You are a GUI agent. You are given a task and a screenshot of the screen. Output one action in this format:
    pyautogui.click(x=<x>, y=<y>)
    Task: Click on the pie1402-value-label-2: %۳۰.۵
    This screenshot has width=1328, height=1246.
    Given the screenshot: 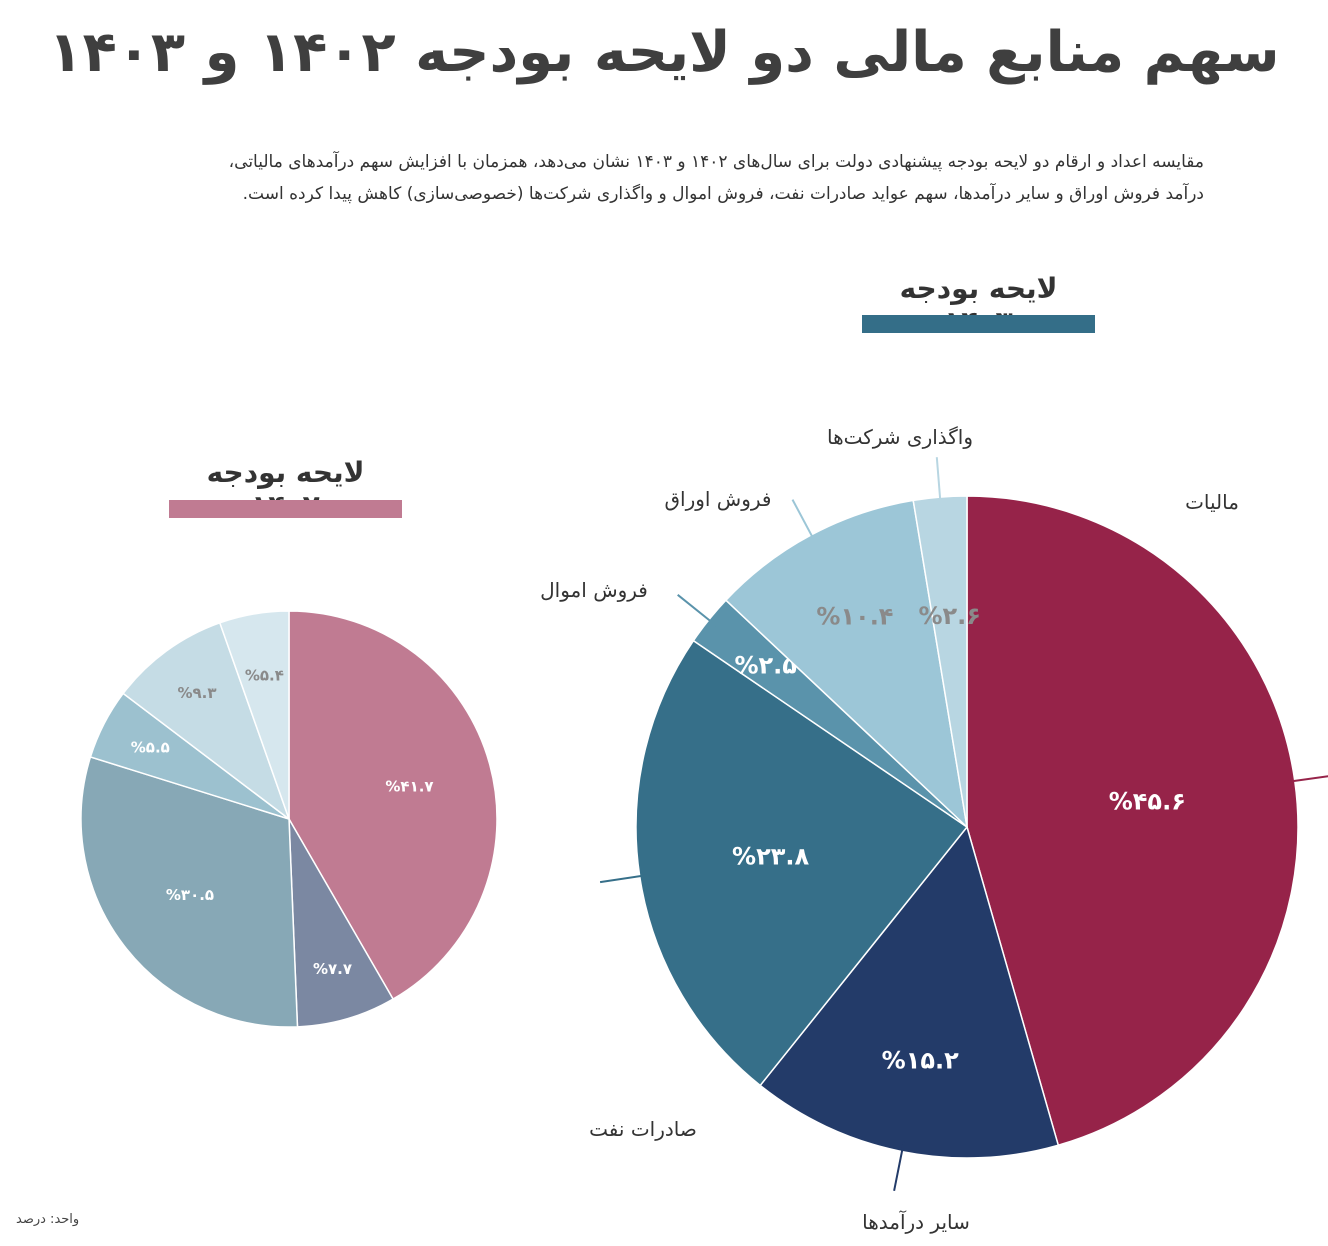 What is the action you would take?
    pyautogui.click(x=190, y=895)
    